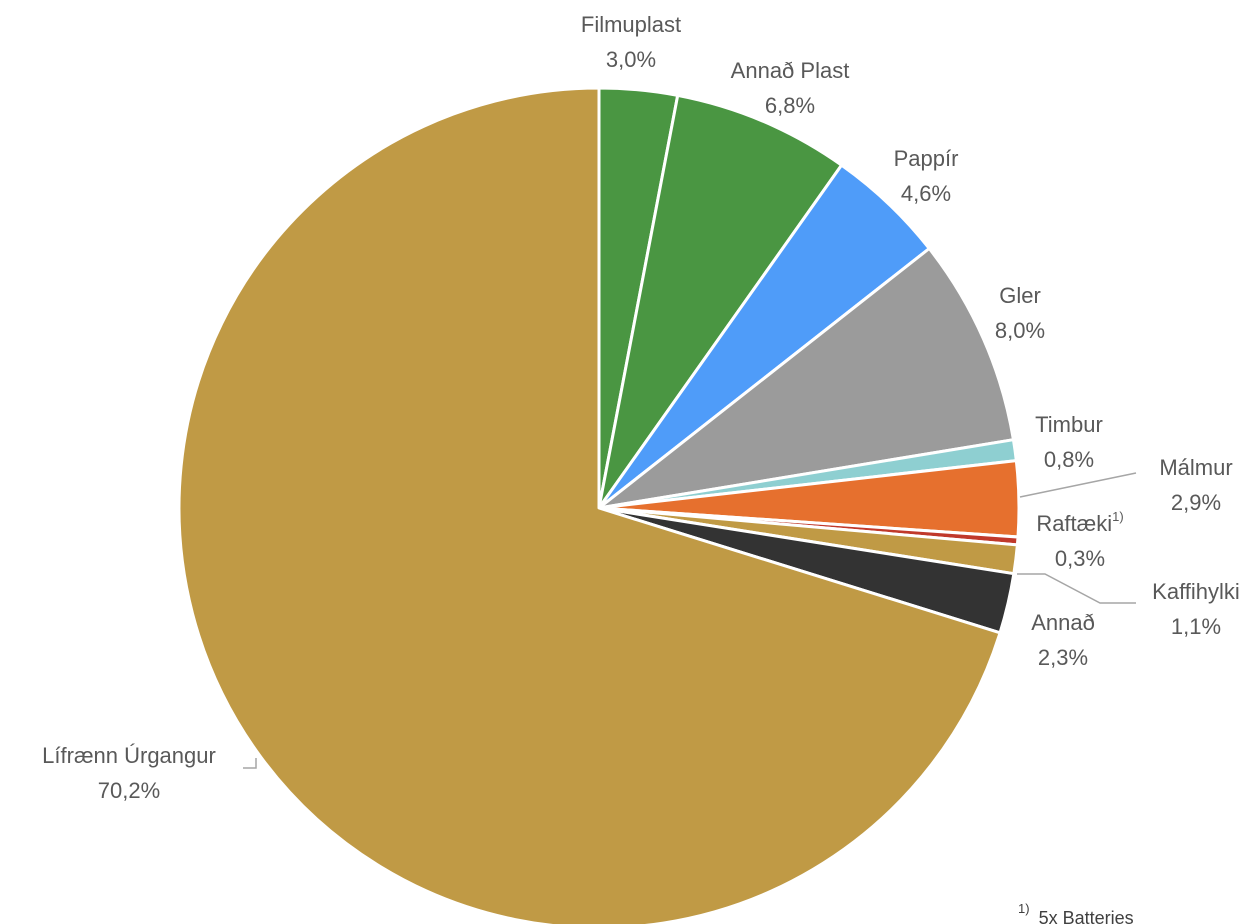 The image size is (1258, 924). I want to click on slice-name: Raftæki, so click(1074, 523).